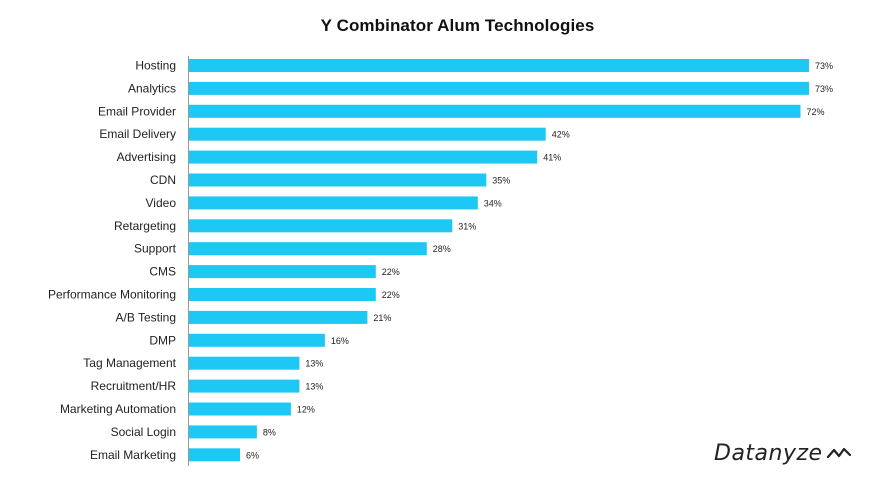 Image resolution: width=880 pixels, height=478 pixels. I want to click on category-label: Performance Monitoring, so click(112, 295).